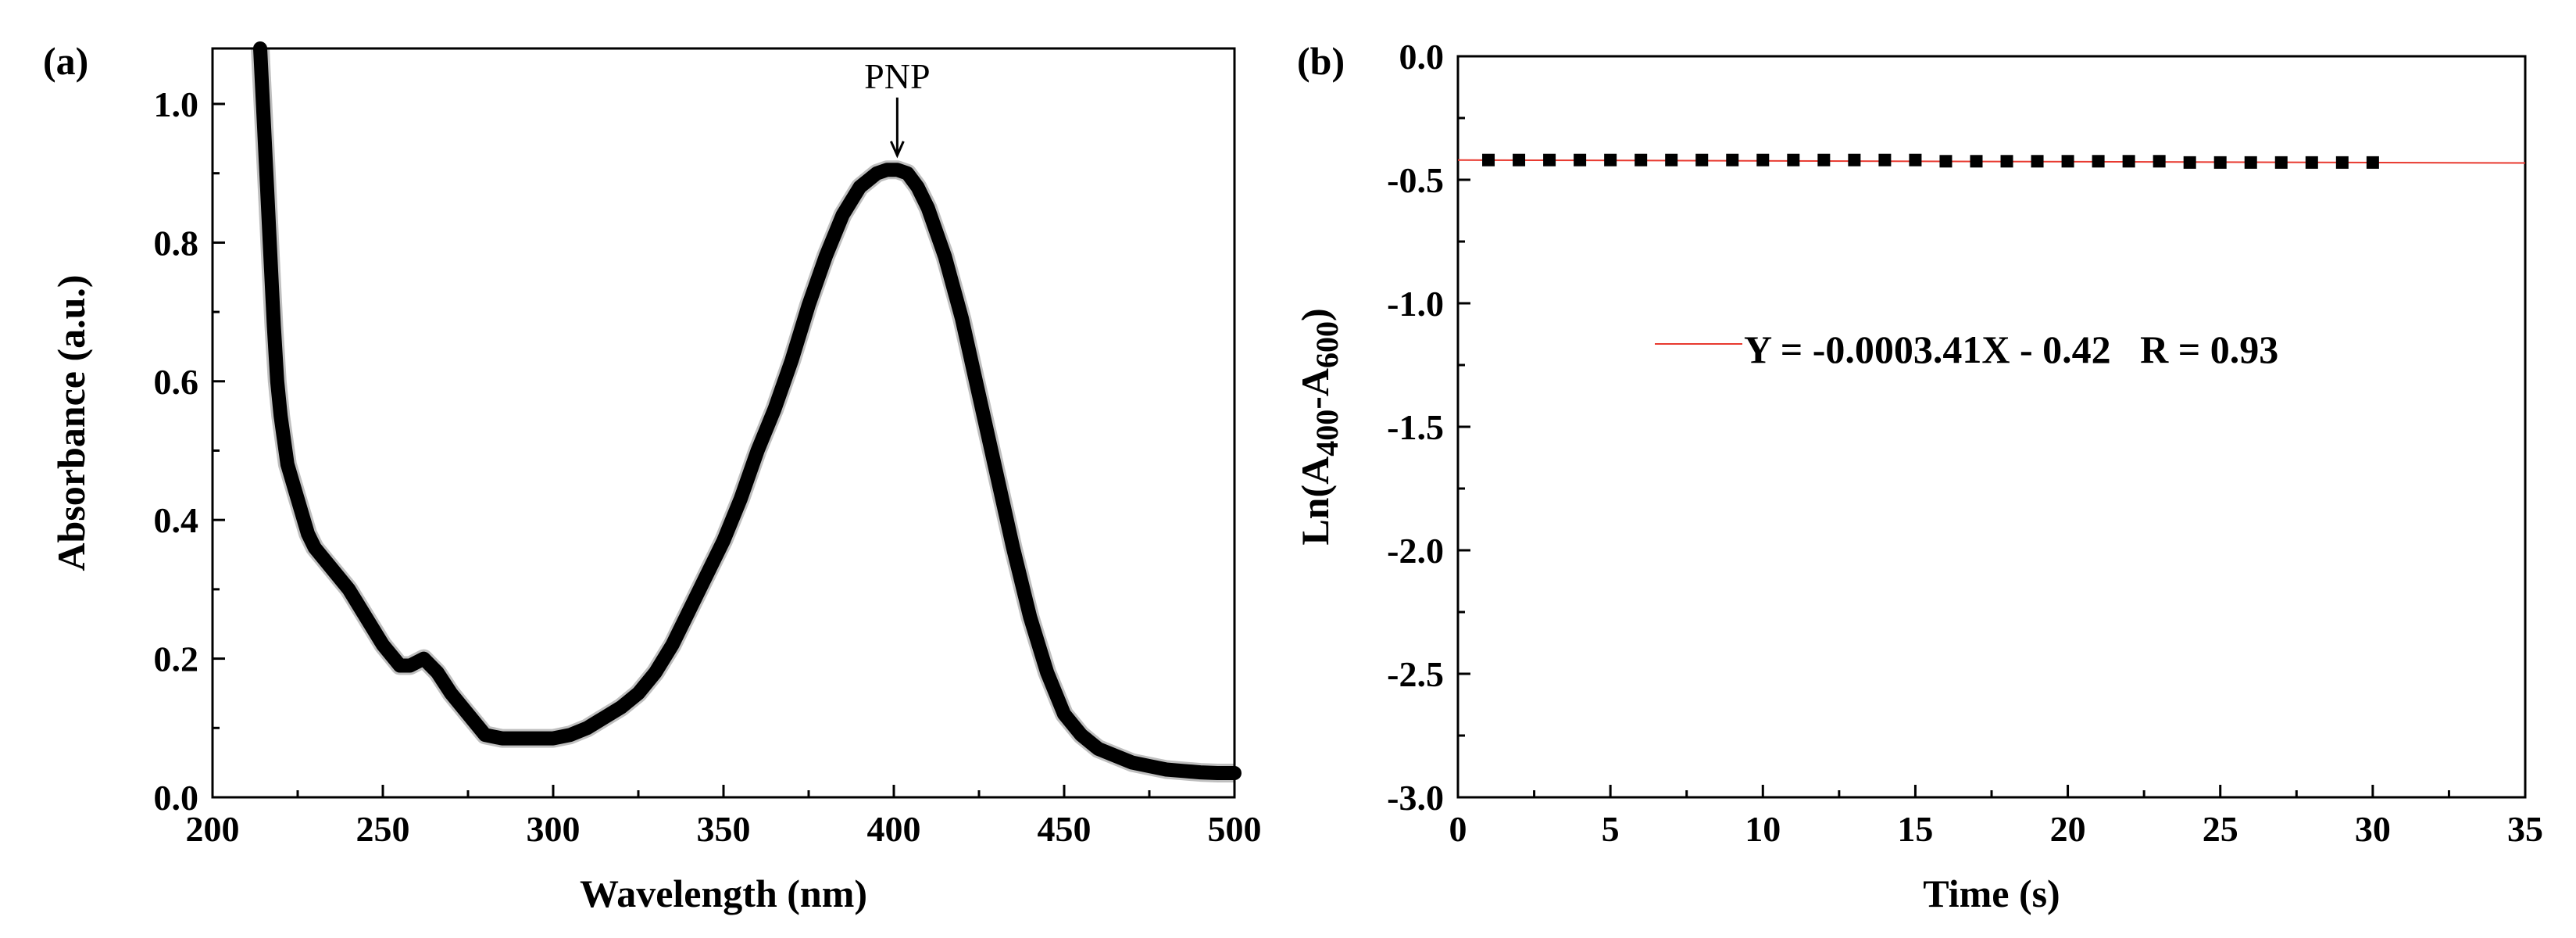  What do you see at coordinates (2221, 829) in the screenshot?
I see `x-tick-label: 25` at bounding box center [2221, 829].